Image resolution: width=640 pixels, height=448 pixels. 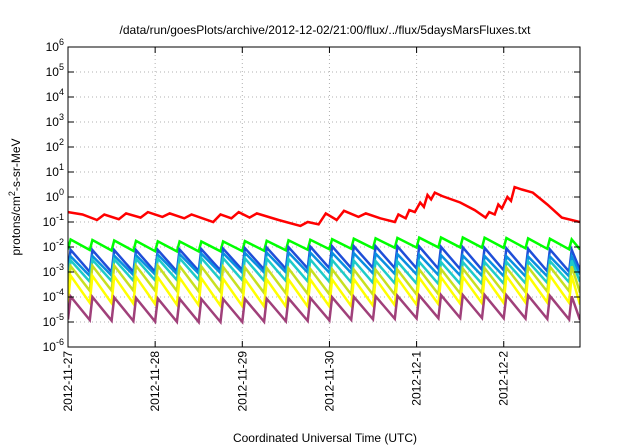 What do you see at coordinates (55, 170) in the screenshot?
I see `y-tick-label: 10¹` at bounding box center [55, 170].